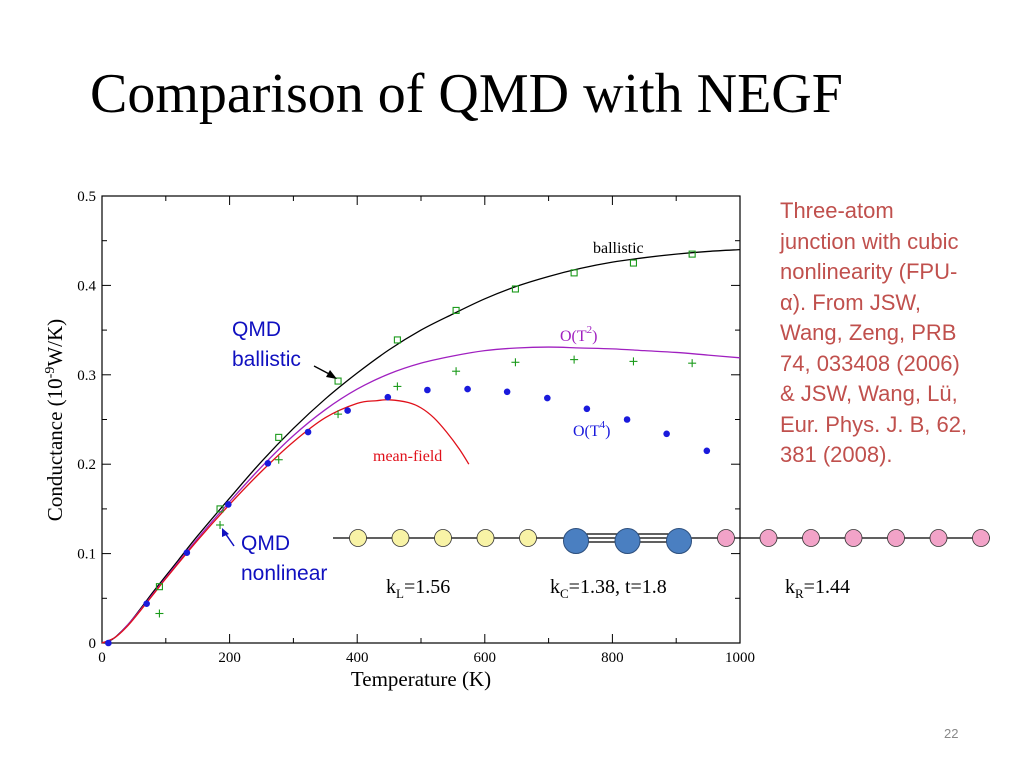 Image resolution: width=1024 pixels, height=768 pixels. Describe the element at coordinates (284, 558) in the screenshot. I see `label-qmd-nonlinear: QMD nonlinear` at that location.